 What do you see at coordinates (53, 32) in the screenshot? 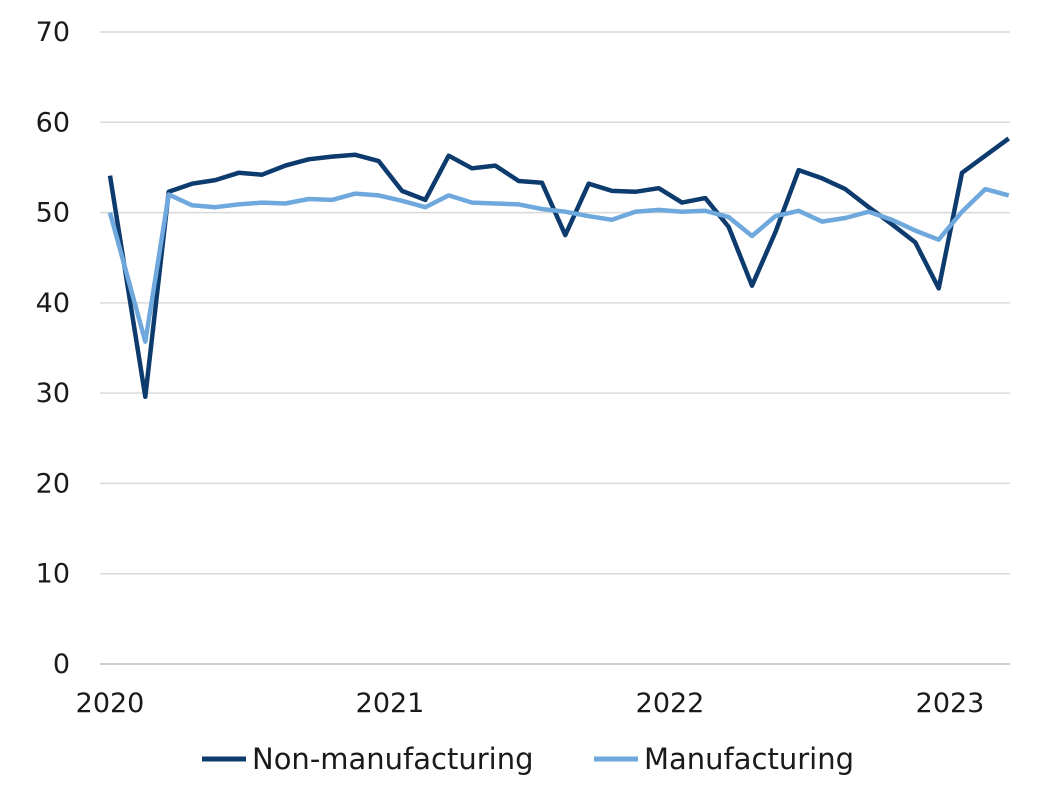
I see `y-tick-label: 70` at bounding box center [53, 32].